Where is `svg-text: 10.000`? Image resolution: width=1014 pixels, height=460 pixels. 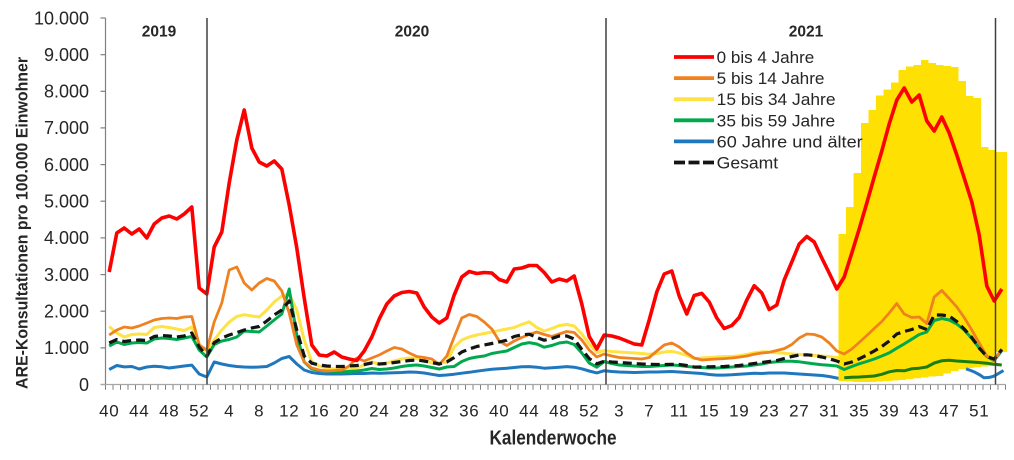 svg-text: 10.000 is located at coordinates (61, 18).